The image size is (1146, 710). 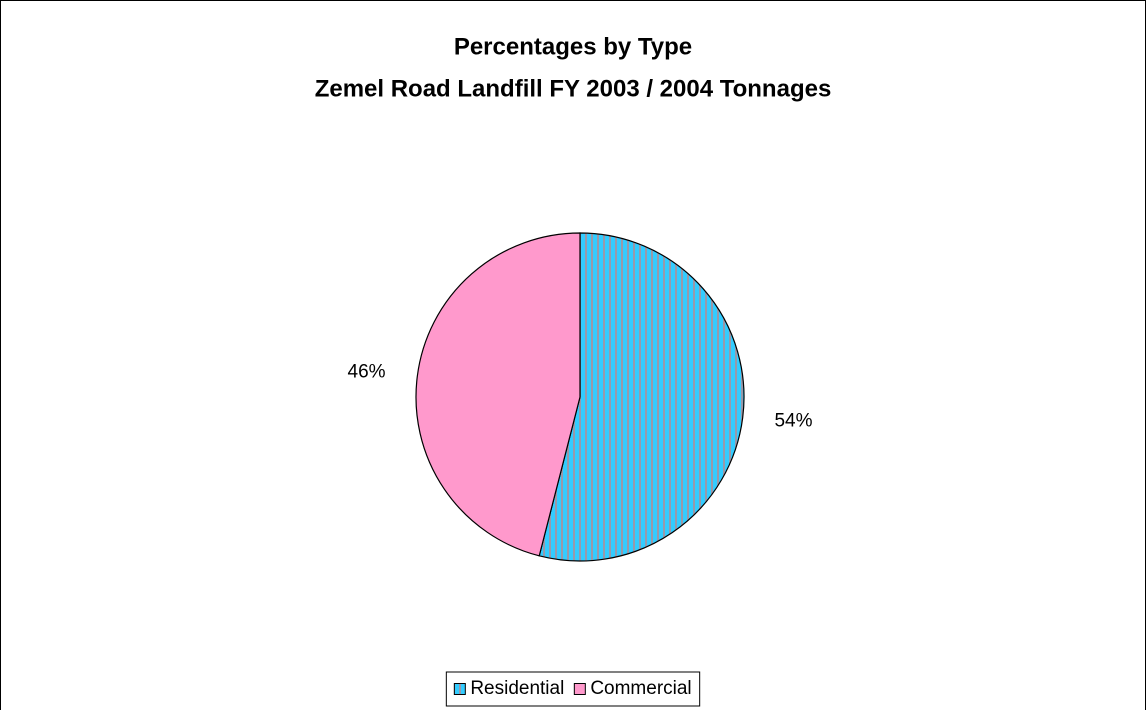 What do you see at coordinates (573, 46) in the screenshot?
I see `chart-title: Percentages by Type` at bounding box center [573, 46].